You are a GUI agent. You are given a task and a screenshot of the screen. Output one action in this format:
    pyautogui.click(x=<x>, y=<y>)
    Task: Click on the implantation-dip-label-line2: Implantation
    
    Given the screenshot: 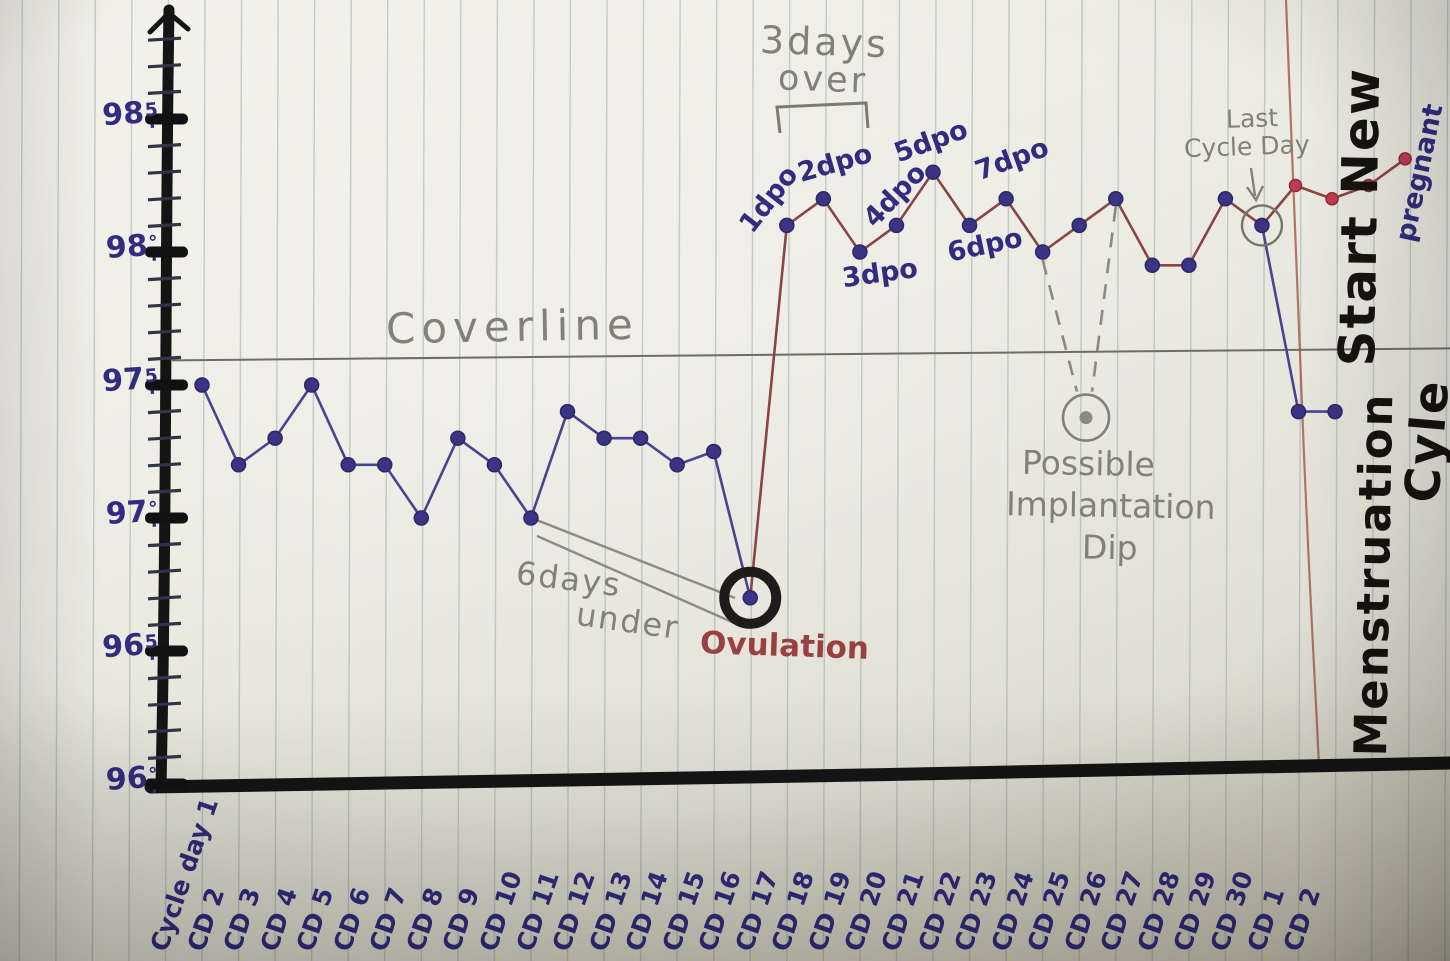 What is the action you would take?
    pyautogui.click(x=1110, y=505)
    